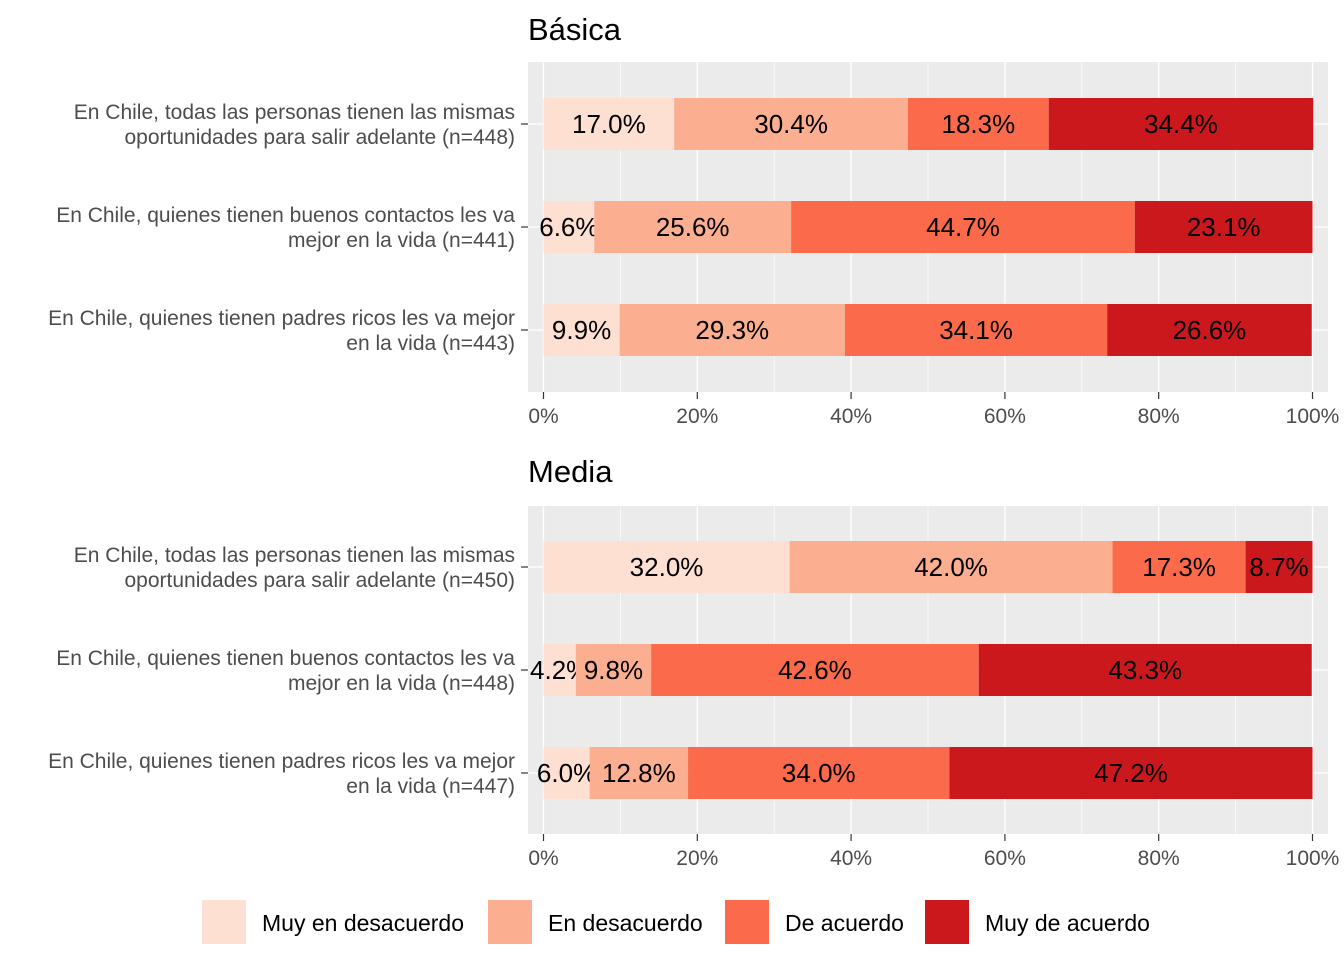 The width and height of the screenshot is (1344, 965). Describe the element at coordinates (697, 416) in the screenshot. I see `b-sica-x-tick-label: 20%` at that location.